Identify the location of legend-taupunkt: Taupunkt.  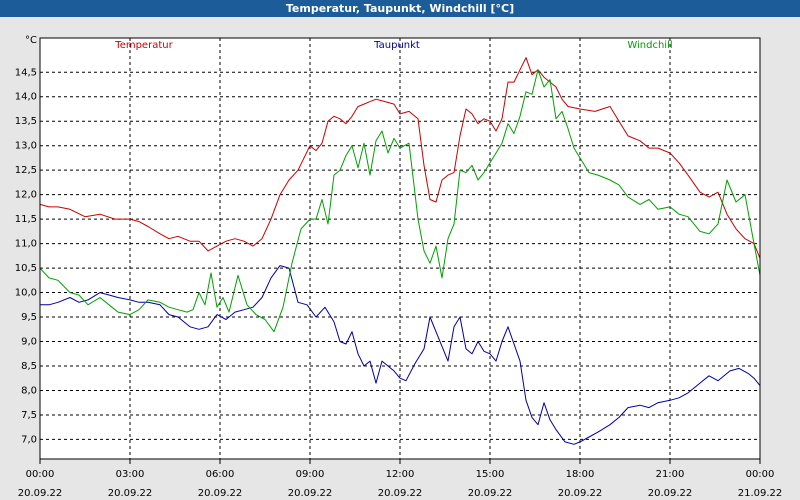
(396, 45).